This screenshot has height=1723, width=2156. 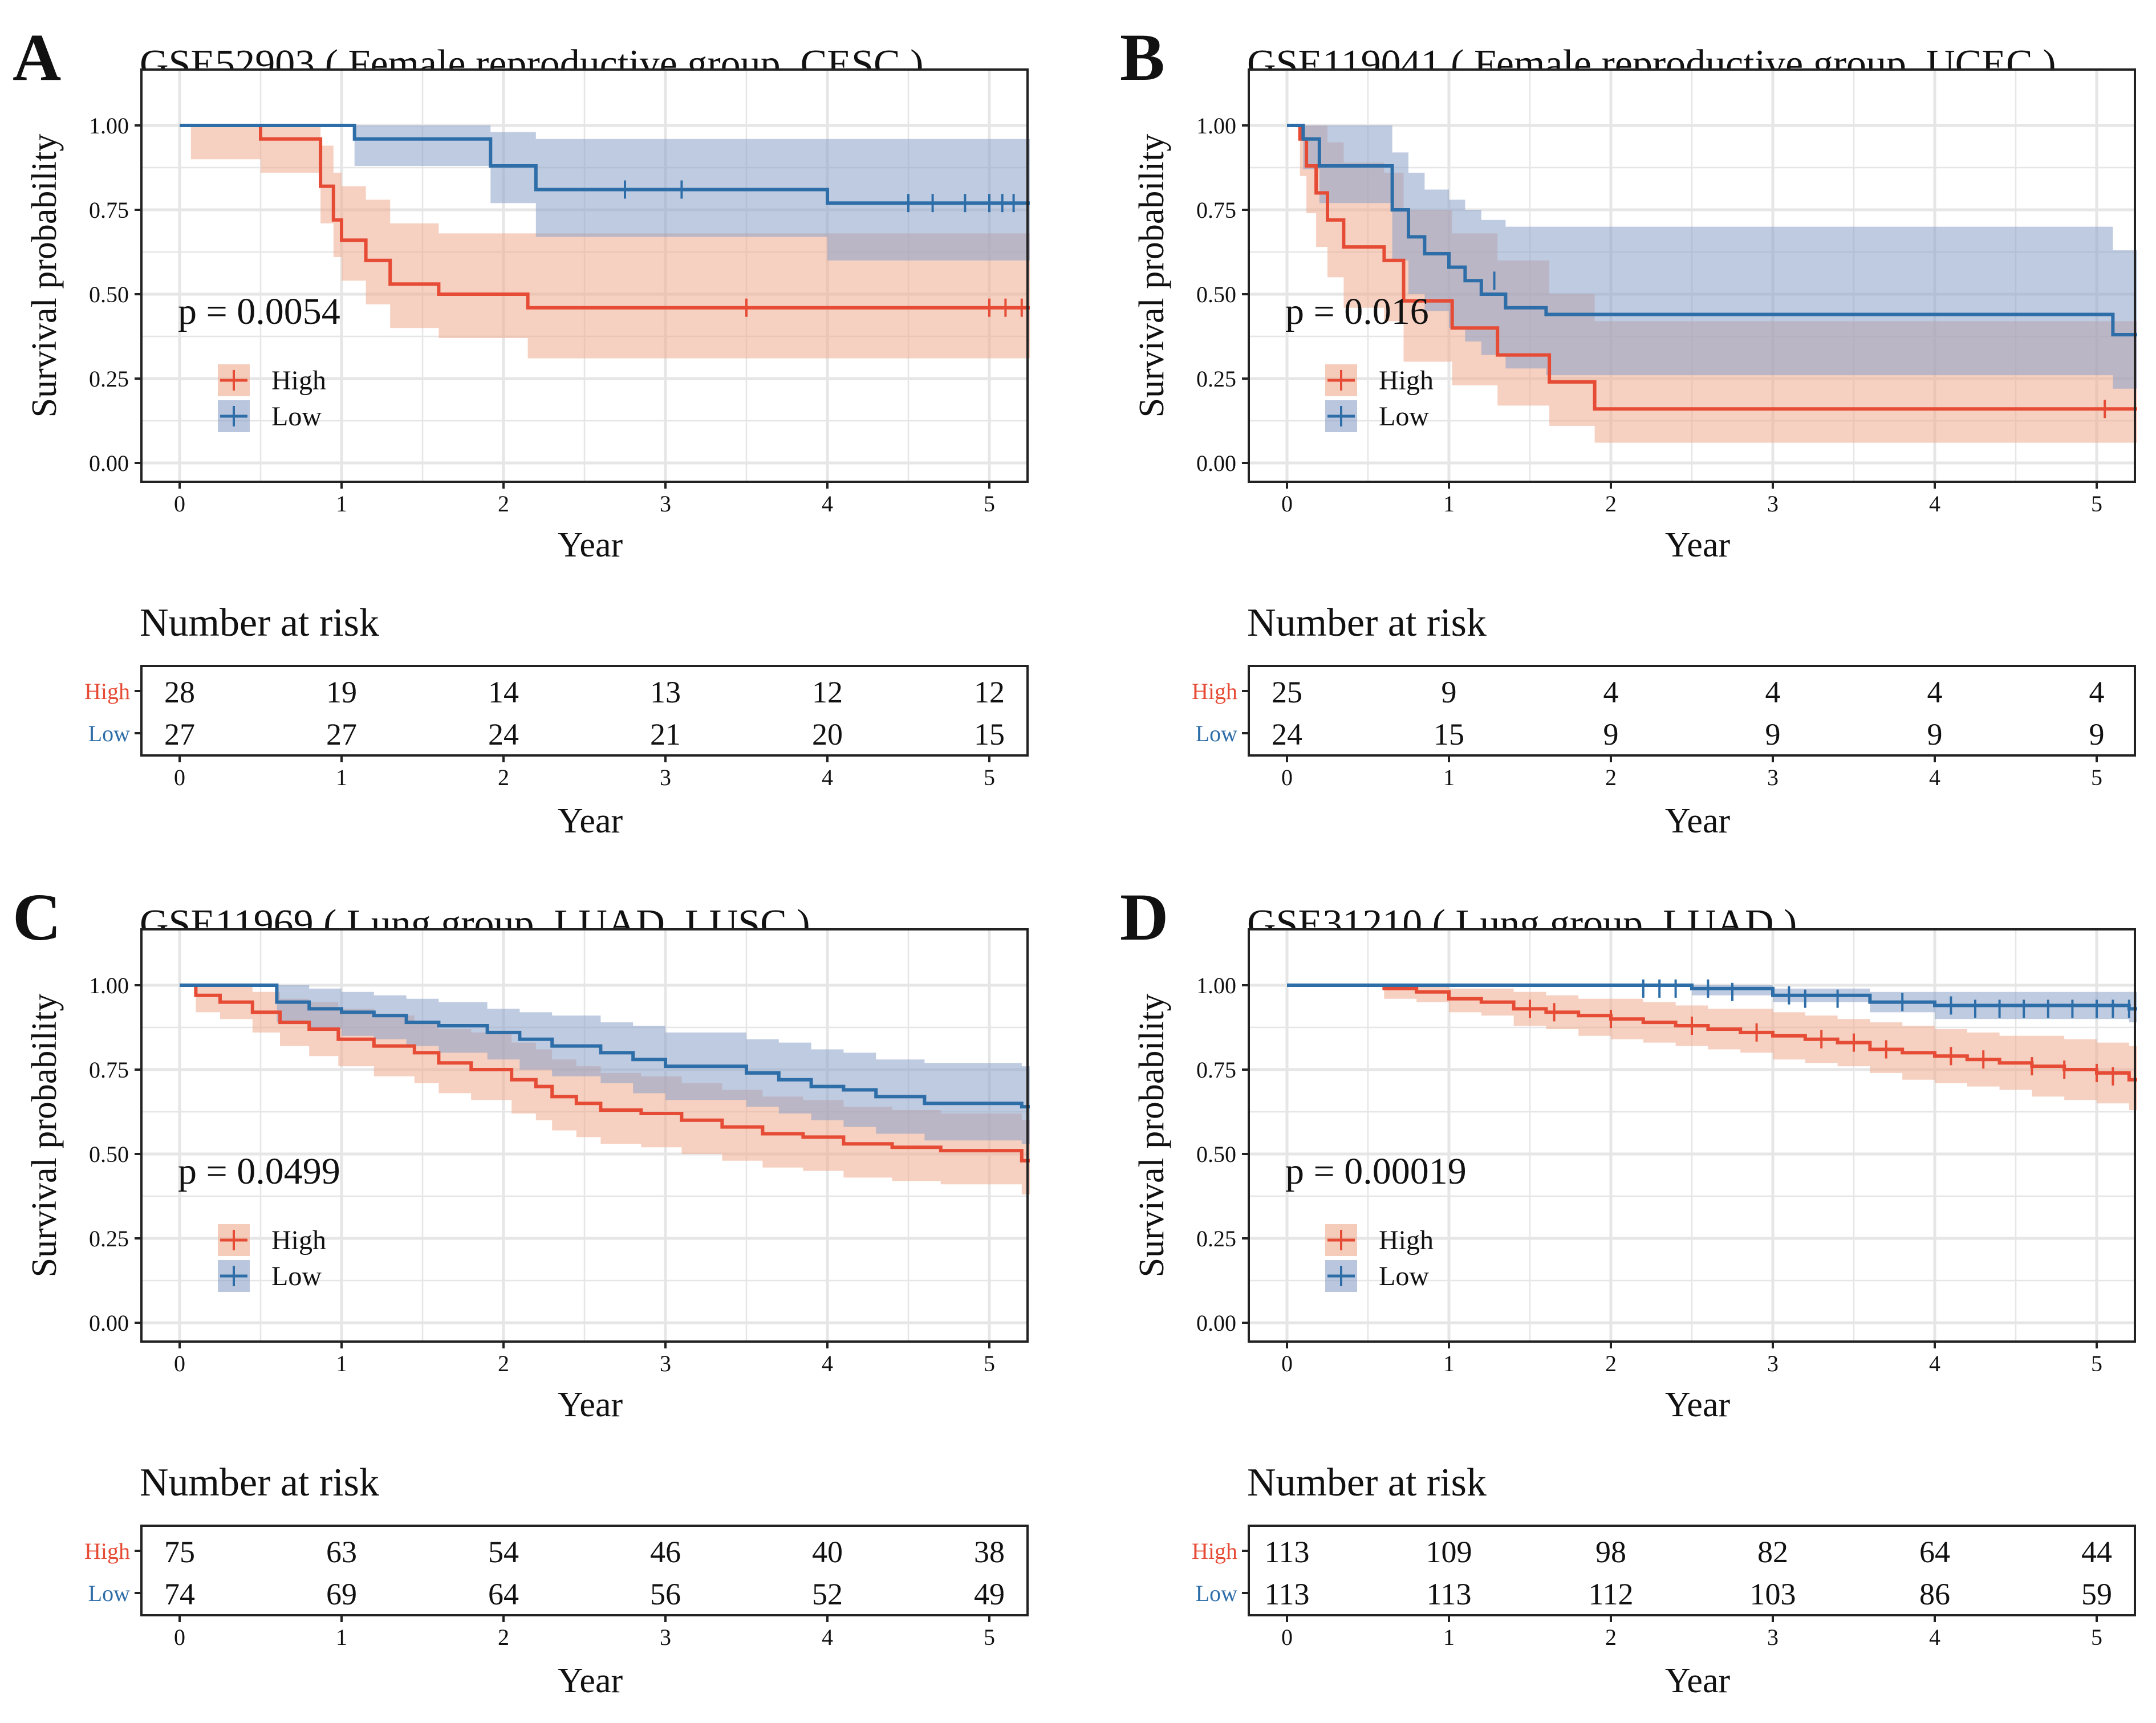 I want to click on risk-count-high: 14, so click(x=503, y=692).